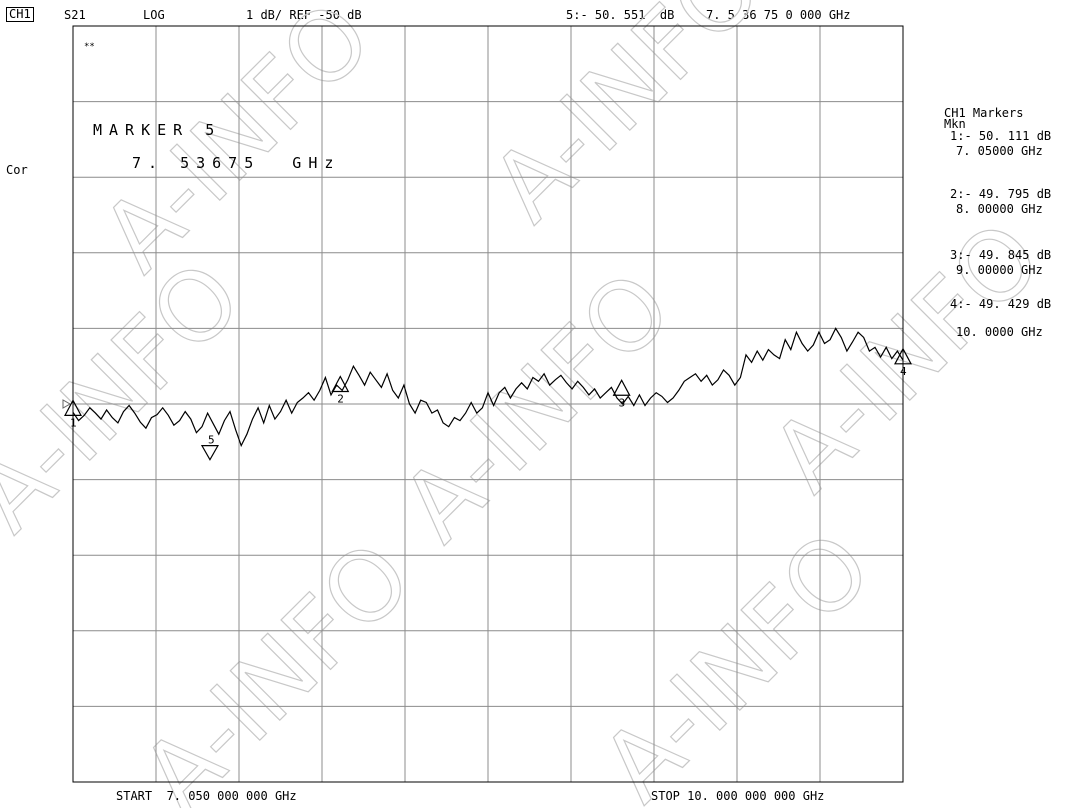 This screenshot has height=808, width=1074. What do you see at coordinates (903, 356) in the screenshot?
I see `marker-4-triangle` at bounding box center [903, 356].